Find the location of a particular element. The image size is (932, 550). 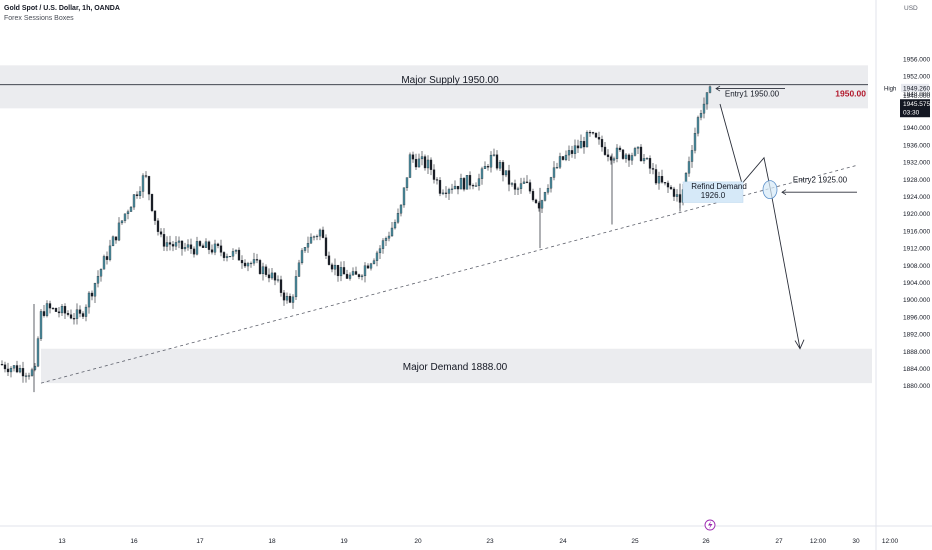

x-tick-label: 30 is located at coordinates (856, 541).